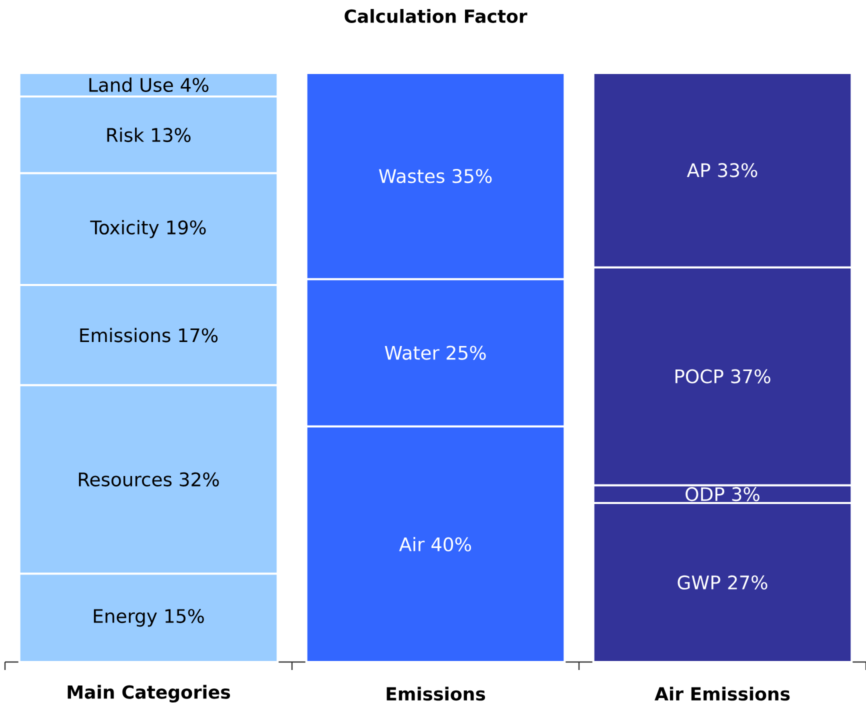  What do you see at coordinates (451, 544) in the screenshot?
I see `data-label: 40%` at bounding box center [451, 544].